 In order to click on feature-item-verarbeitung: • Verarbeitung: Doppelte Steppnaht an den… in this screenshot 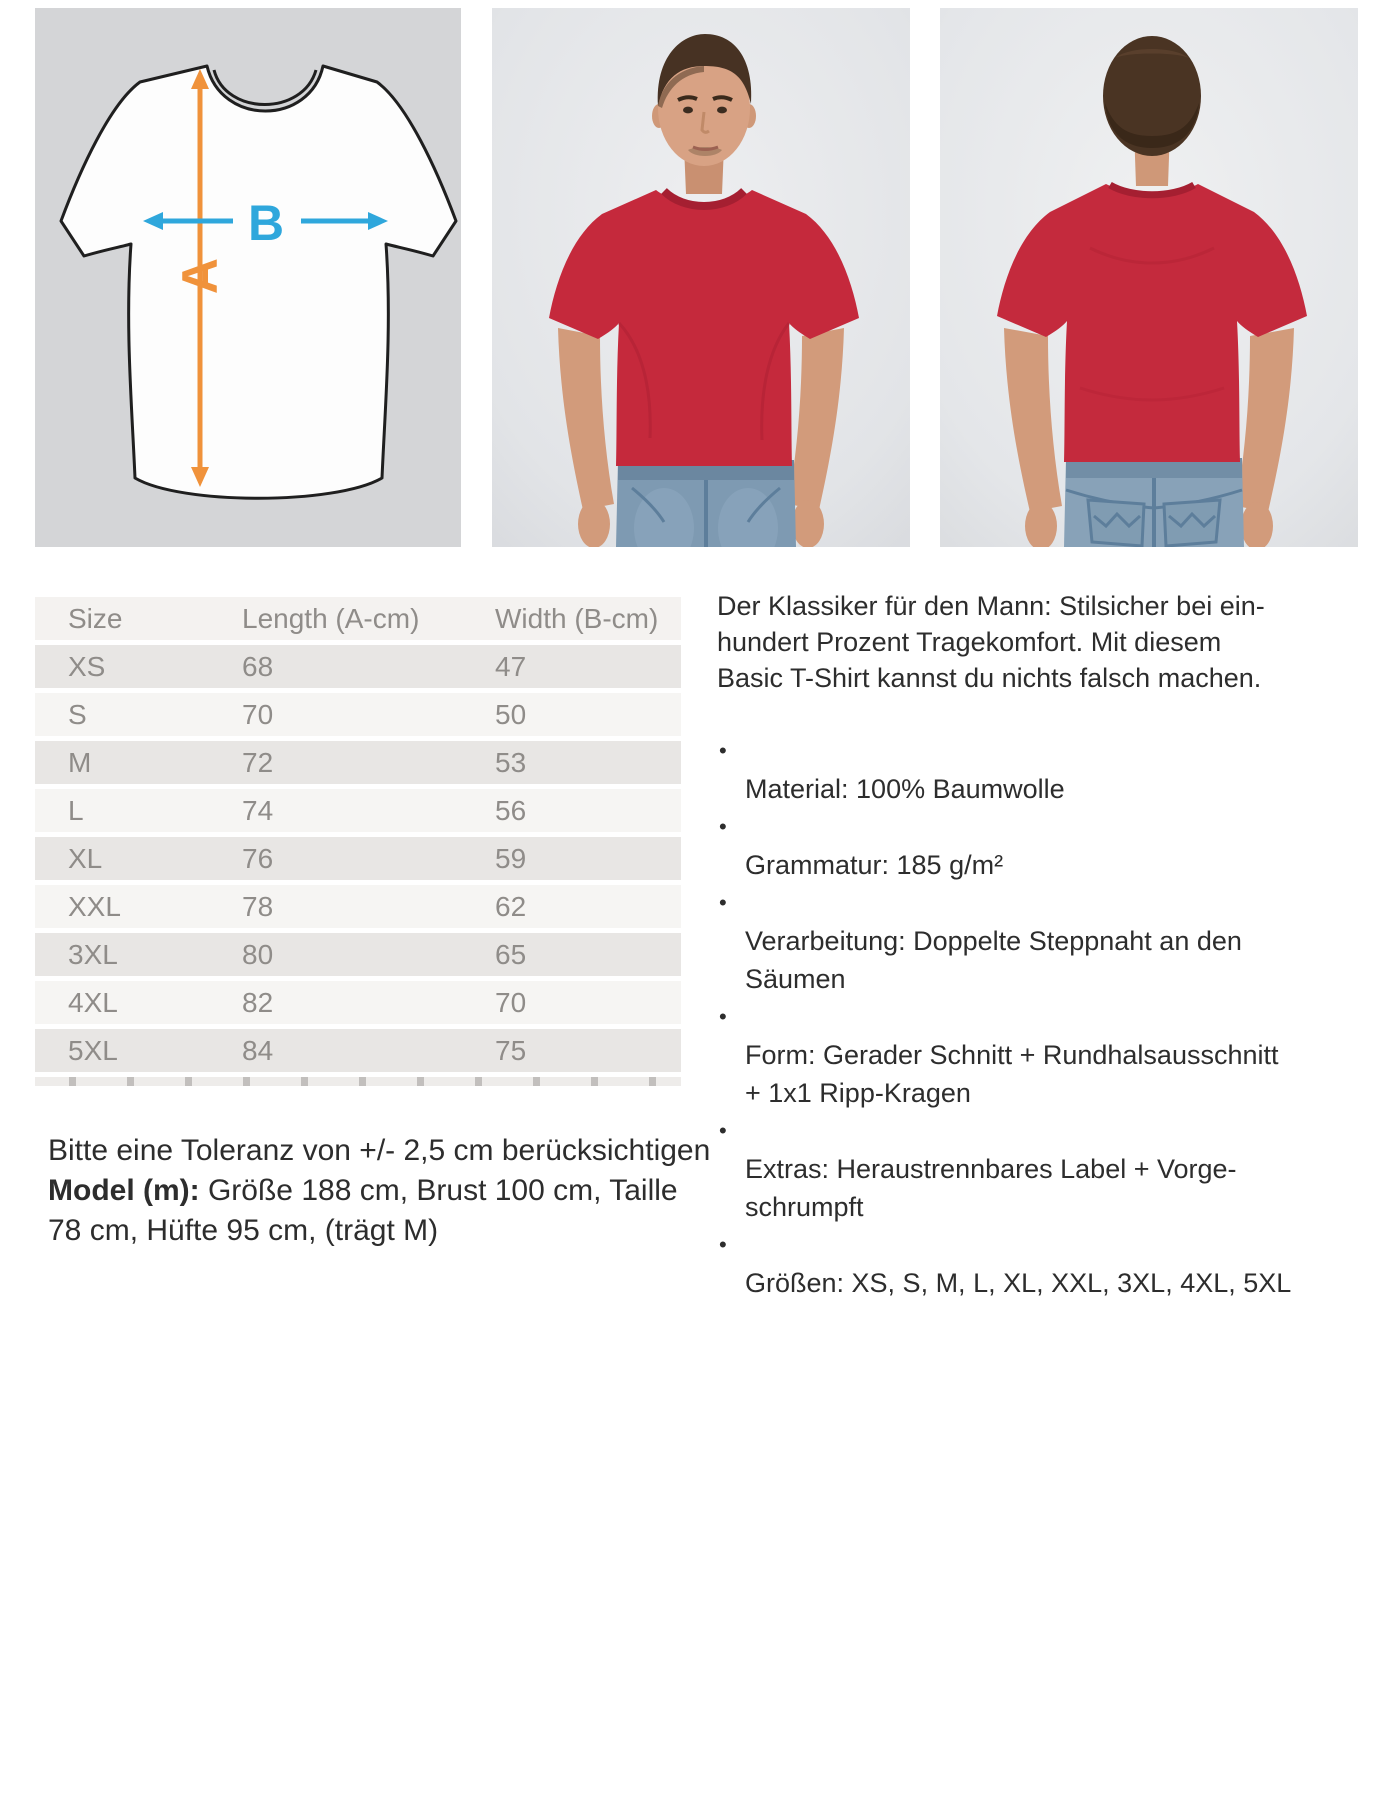, I will do `click(1041, 941)`.